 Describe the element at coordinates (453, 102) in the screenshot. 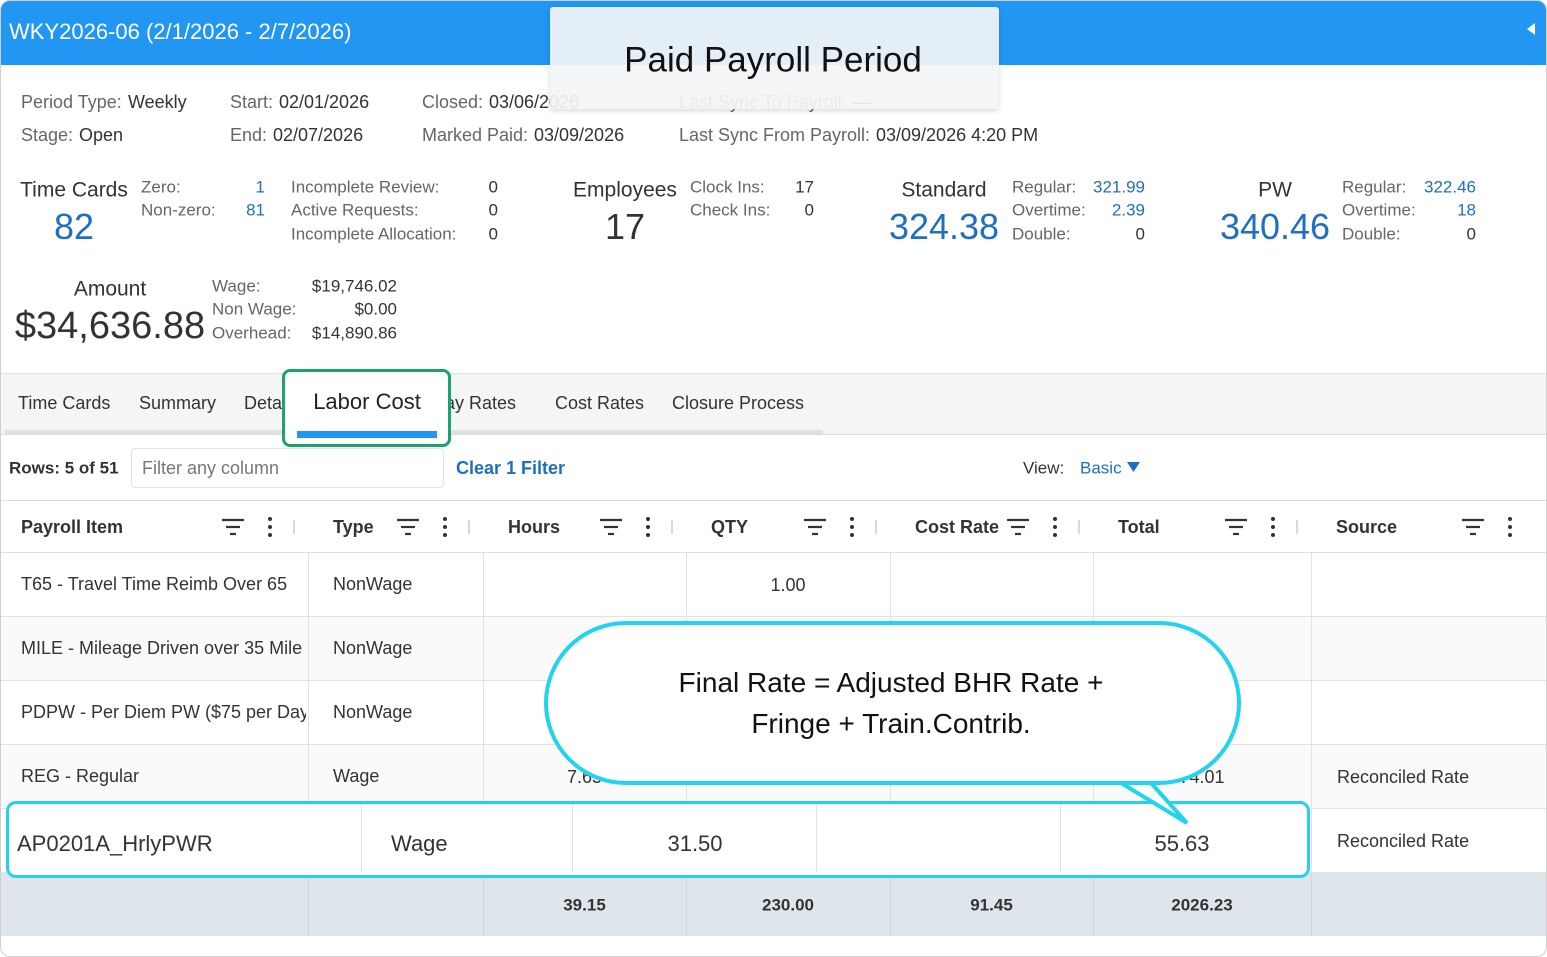

I see `info-label: Closed:` at that location.